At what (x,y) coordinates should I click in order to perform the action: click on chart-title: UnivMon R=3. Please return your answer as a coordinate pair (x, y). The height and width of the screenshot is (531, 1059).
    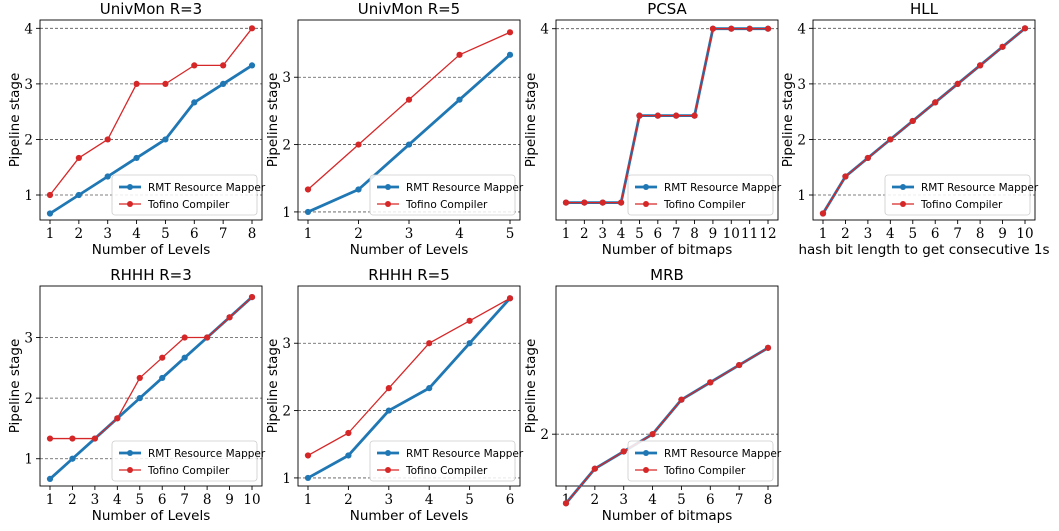
    Looking at the image, I should click on (151, 9).